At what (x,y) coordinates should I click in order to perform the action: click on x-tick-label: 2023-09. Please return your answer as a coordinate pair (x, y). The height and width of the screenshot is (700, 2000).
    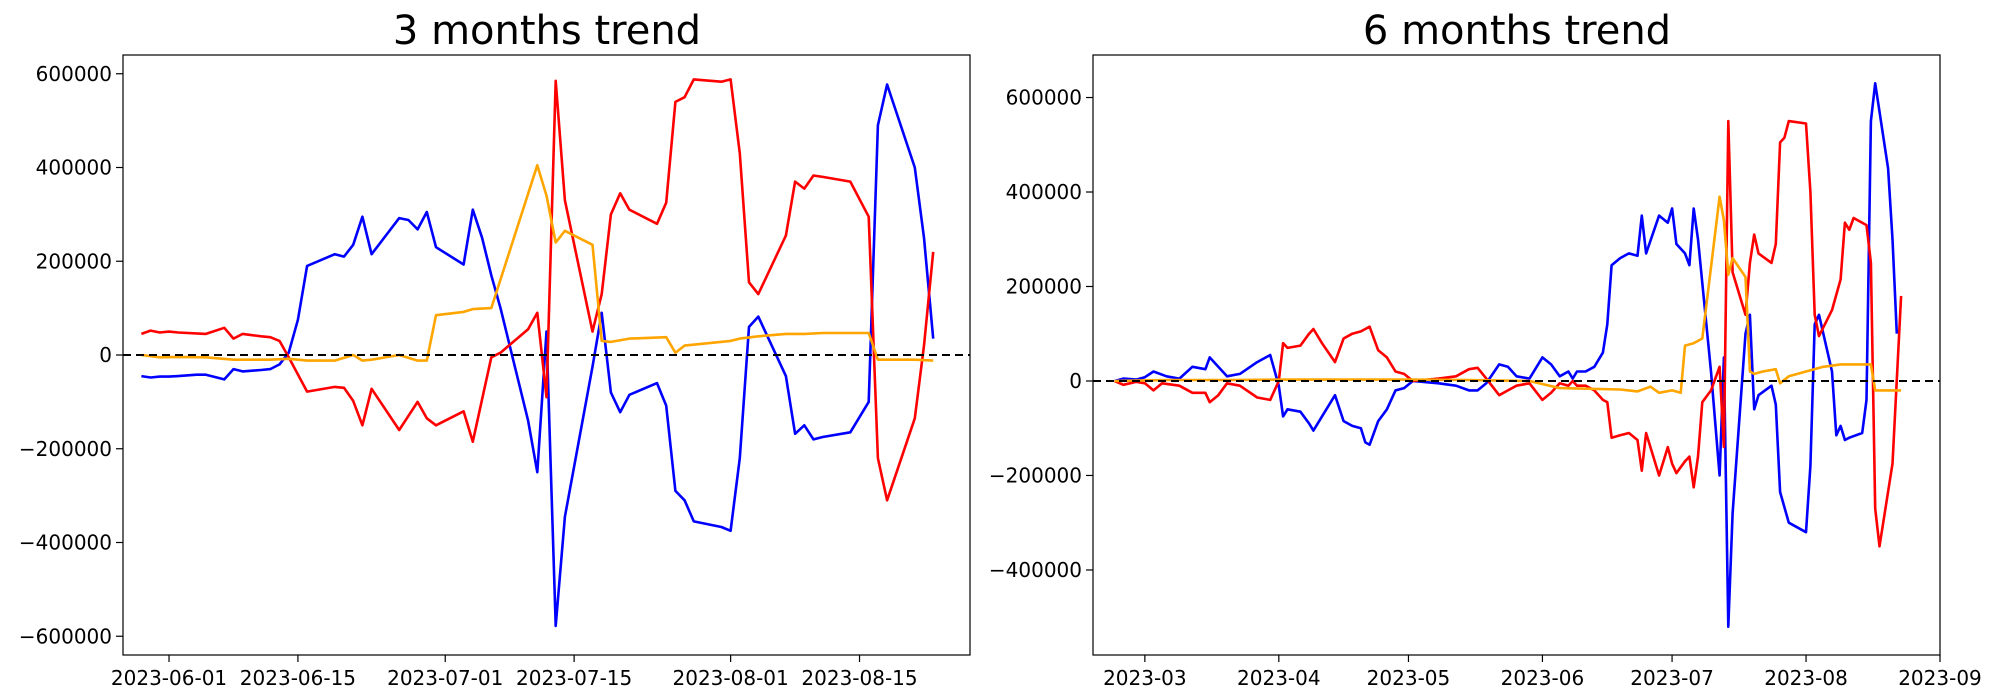
    Looking at the image, I should click on (1940, 678).